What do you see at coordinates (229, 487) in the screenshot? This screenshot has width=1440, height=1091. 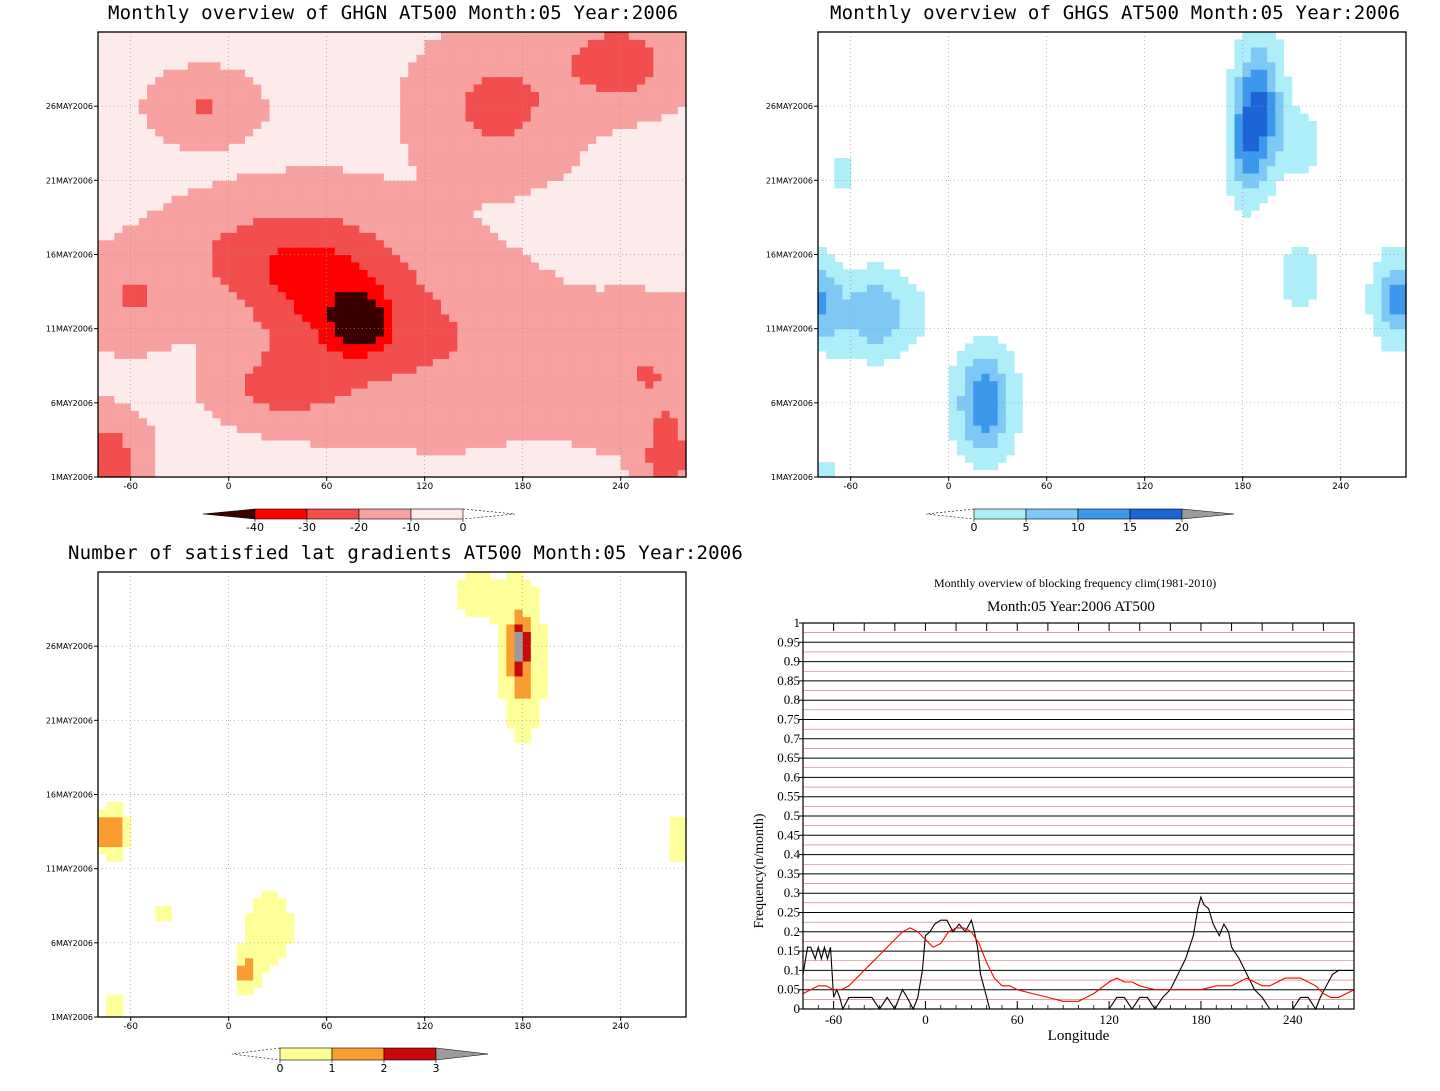 I see `ghgn-xtick-label: 0` at bounding box center [229, 487].